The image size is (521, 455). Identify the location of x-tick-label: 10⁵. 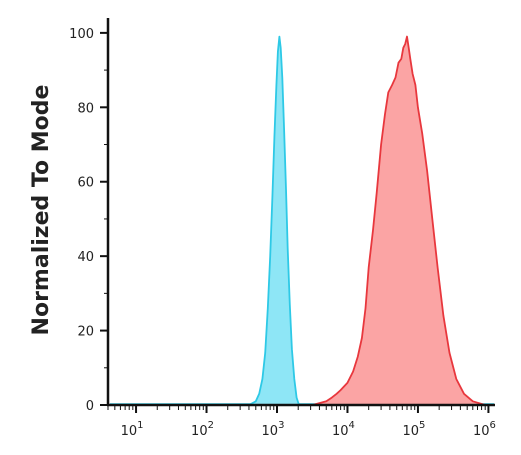
(413, 429).